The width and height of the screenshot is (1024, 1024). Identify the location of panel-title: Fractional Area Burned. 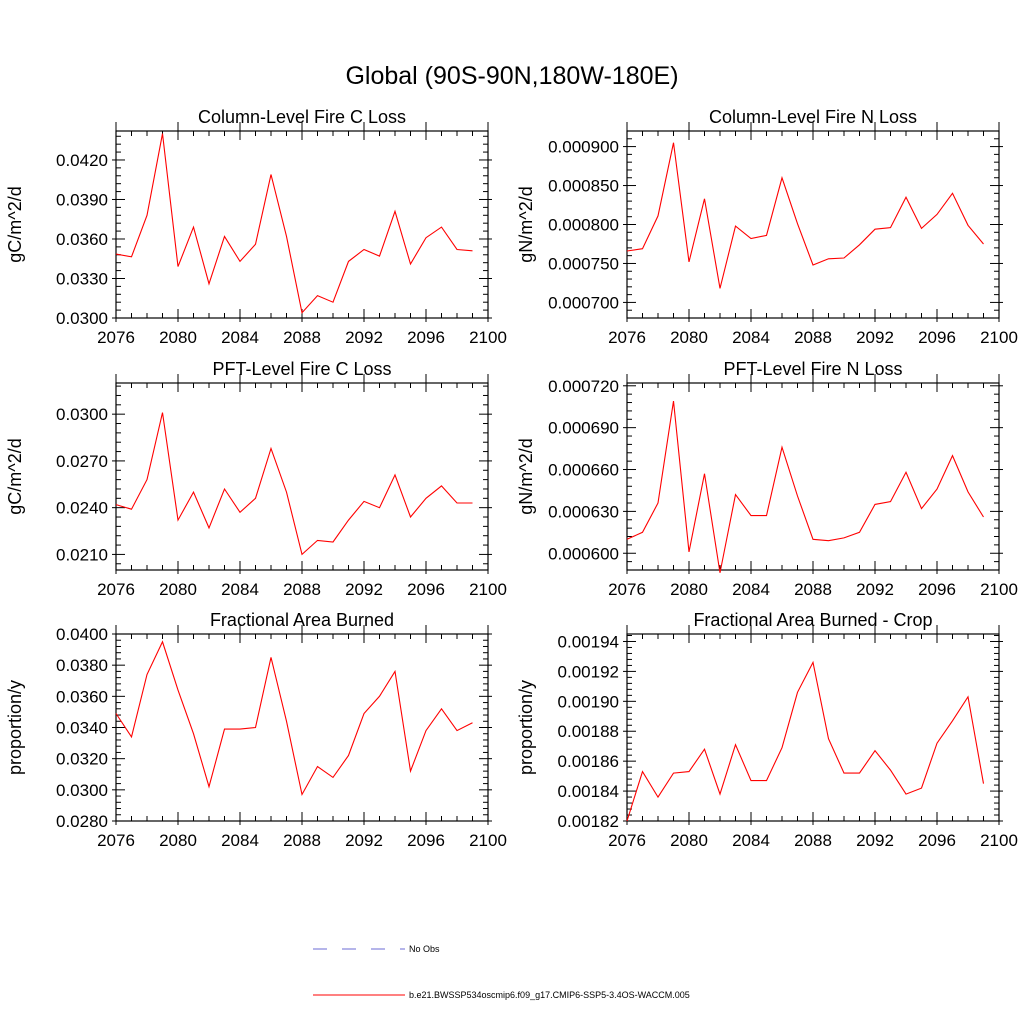
(302, 620).